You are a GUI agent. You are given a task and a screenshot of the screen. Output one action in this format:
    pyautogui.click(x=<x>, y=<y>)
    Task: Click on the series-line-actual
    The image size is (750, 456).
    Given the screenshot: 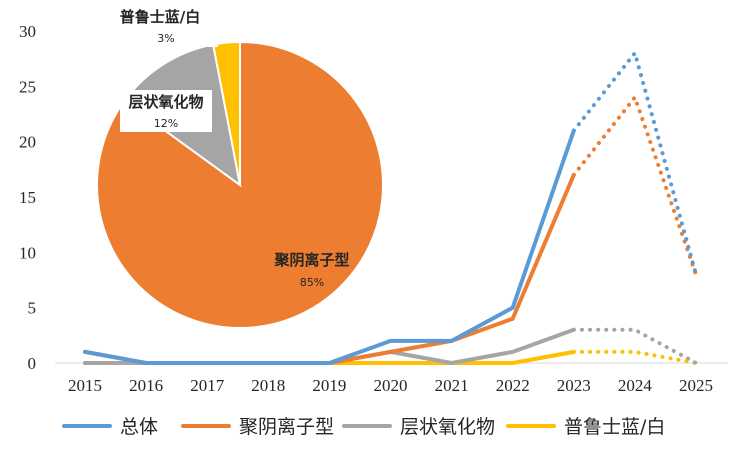 What is the action you would take?
    pyautogui.click(x=329, y=346)
    